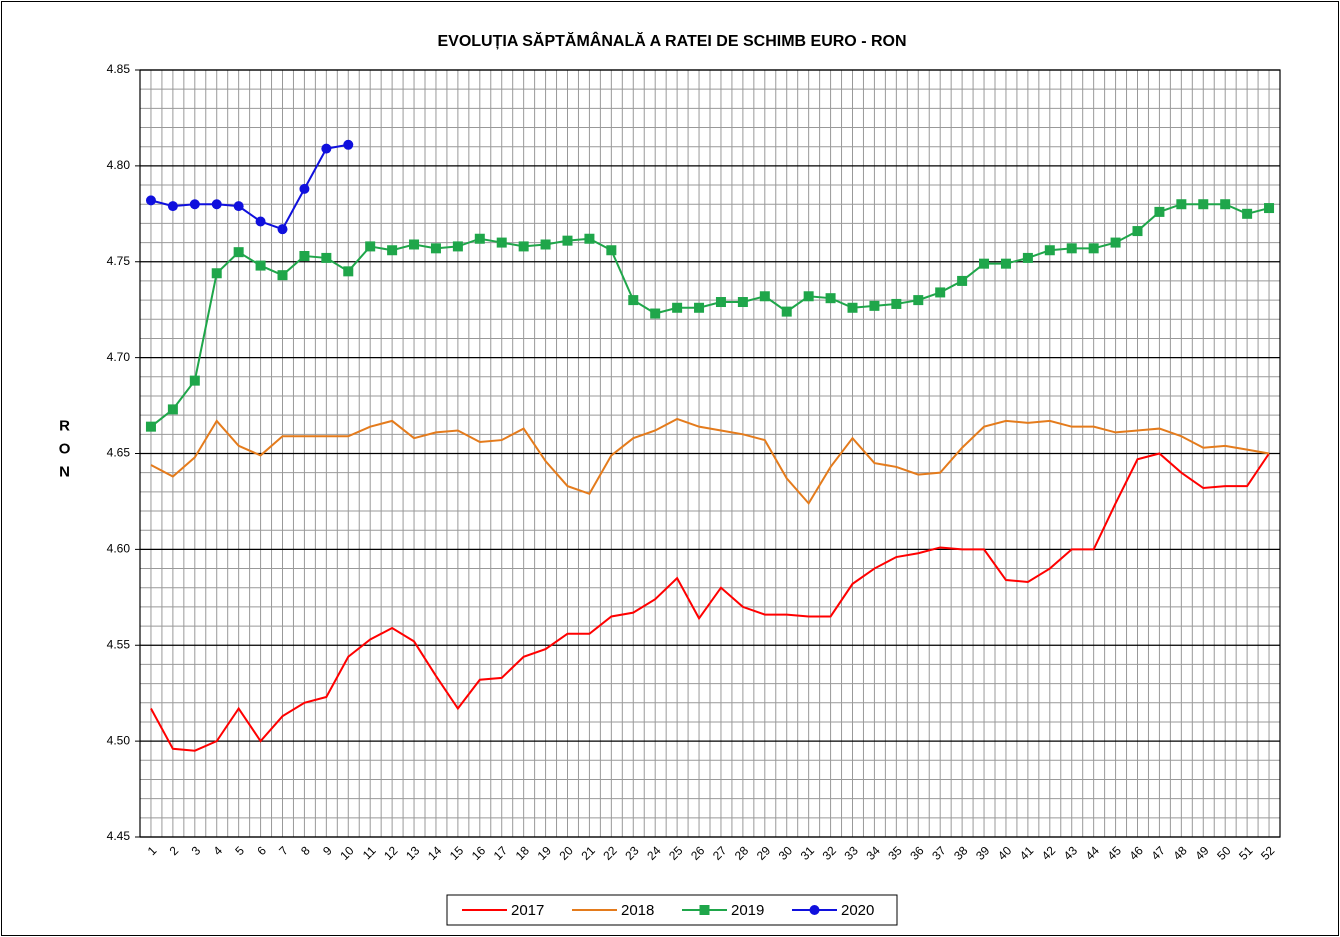 The height and width of the screenshot is (937, 1340). I want to click on y-tick-label: 4.45, so click(119, 836).